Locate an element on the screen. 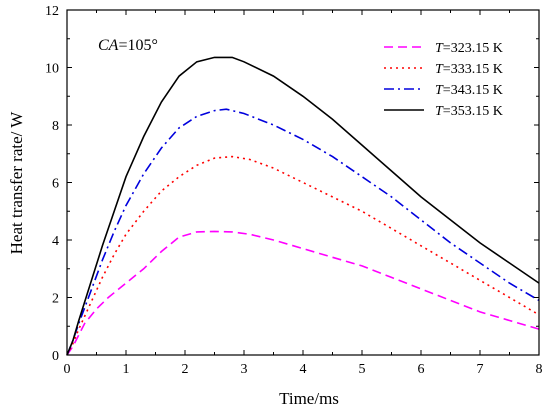 This screenshot has height=413, width=550. legend-label-2: T=333.15 K is located at coordinates (469, 69).